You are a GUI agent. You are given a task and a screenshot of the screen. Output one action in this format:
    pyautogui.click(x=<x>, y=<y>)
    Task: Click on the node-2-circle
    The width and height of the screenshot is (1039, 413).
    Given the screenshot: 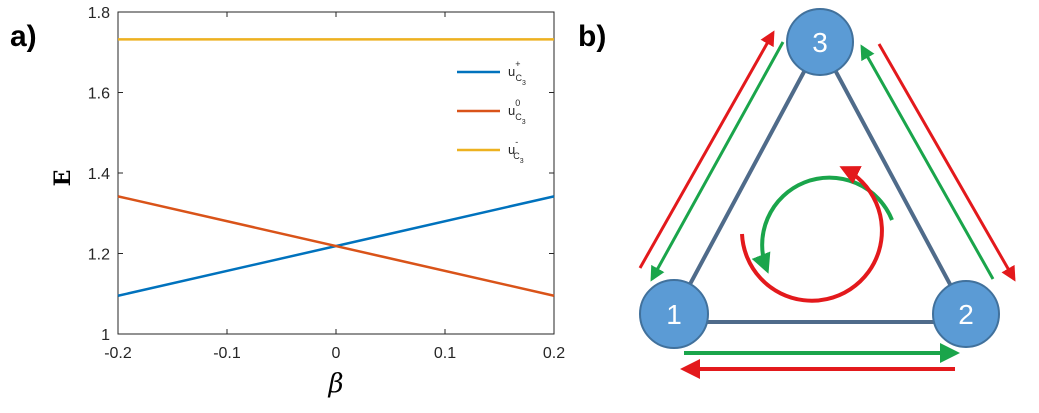 What is the action you would take?
    pyautogui.click(x=966, y=314)
    